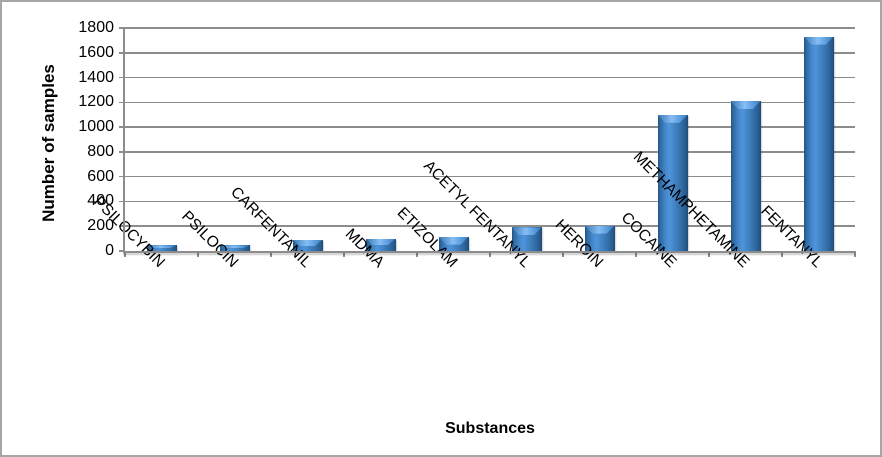  I want to click on y-axis-line, so click(124, 140).